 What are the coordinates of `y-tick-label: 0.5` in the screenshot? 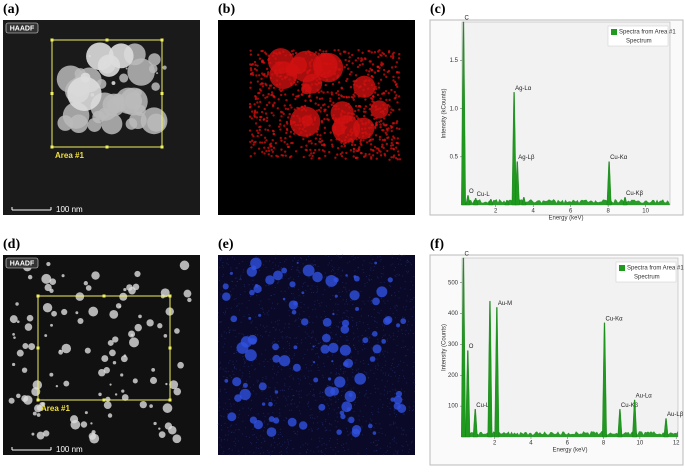 It's located at (454, 157).